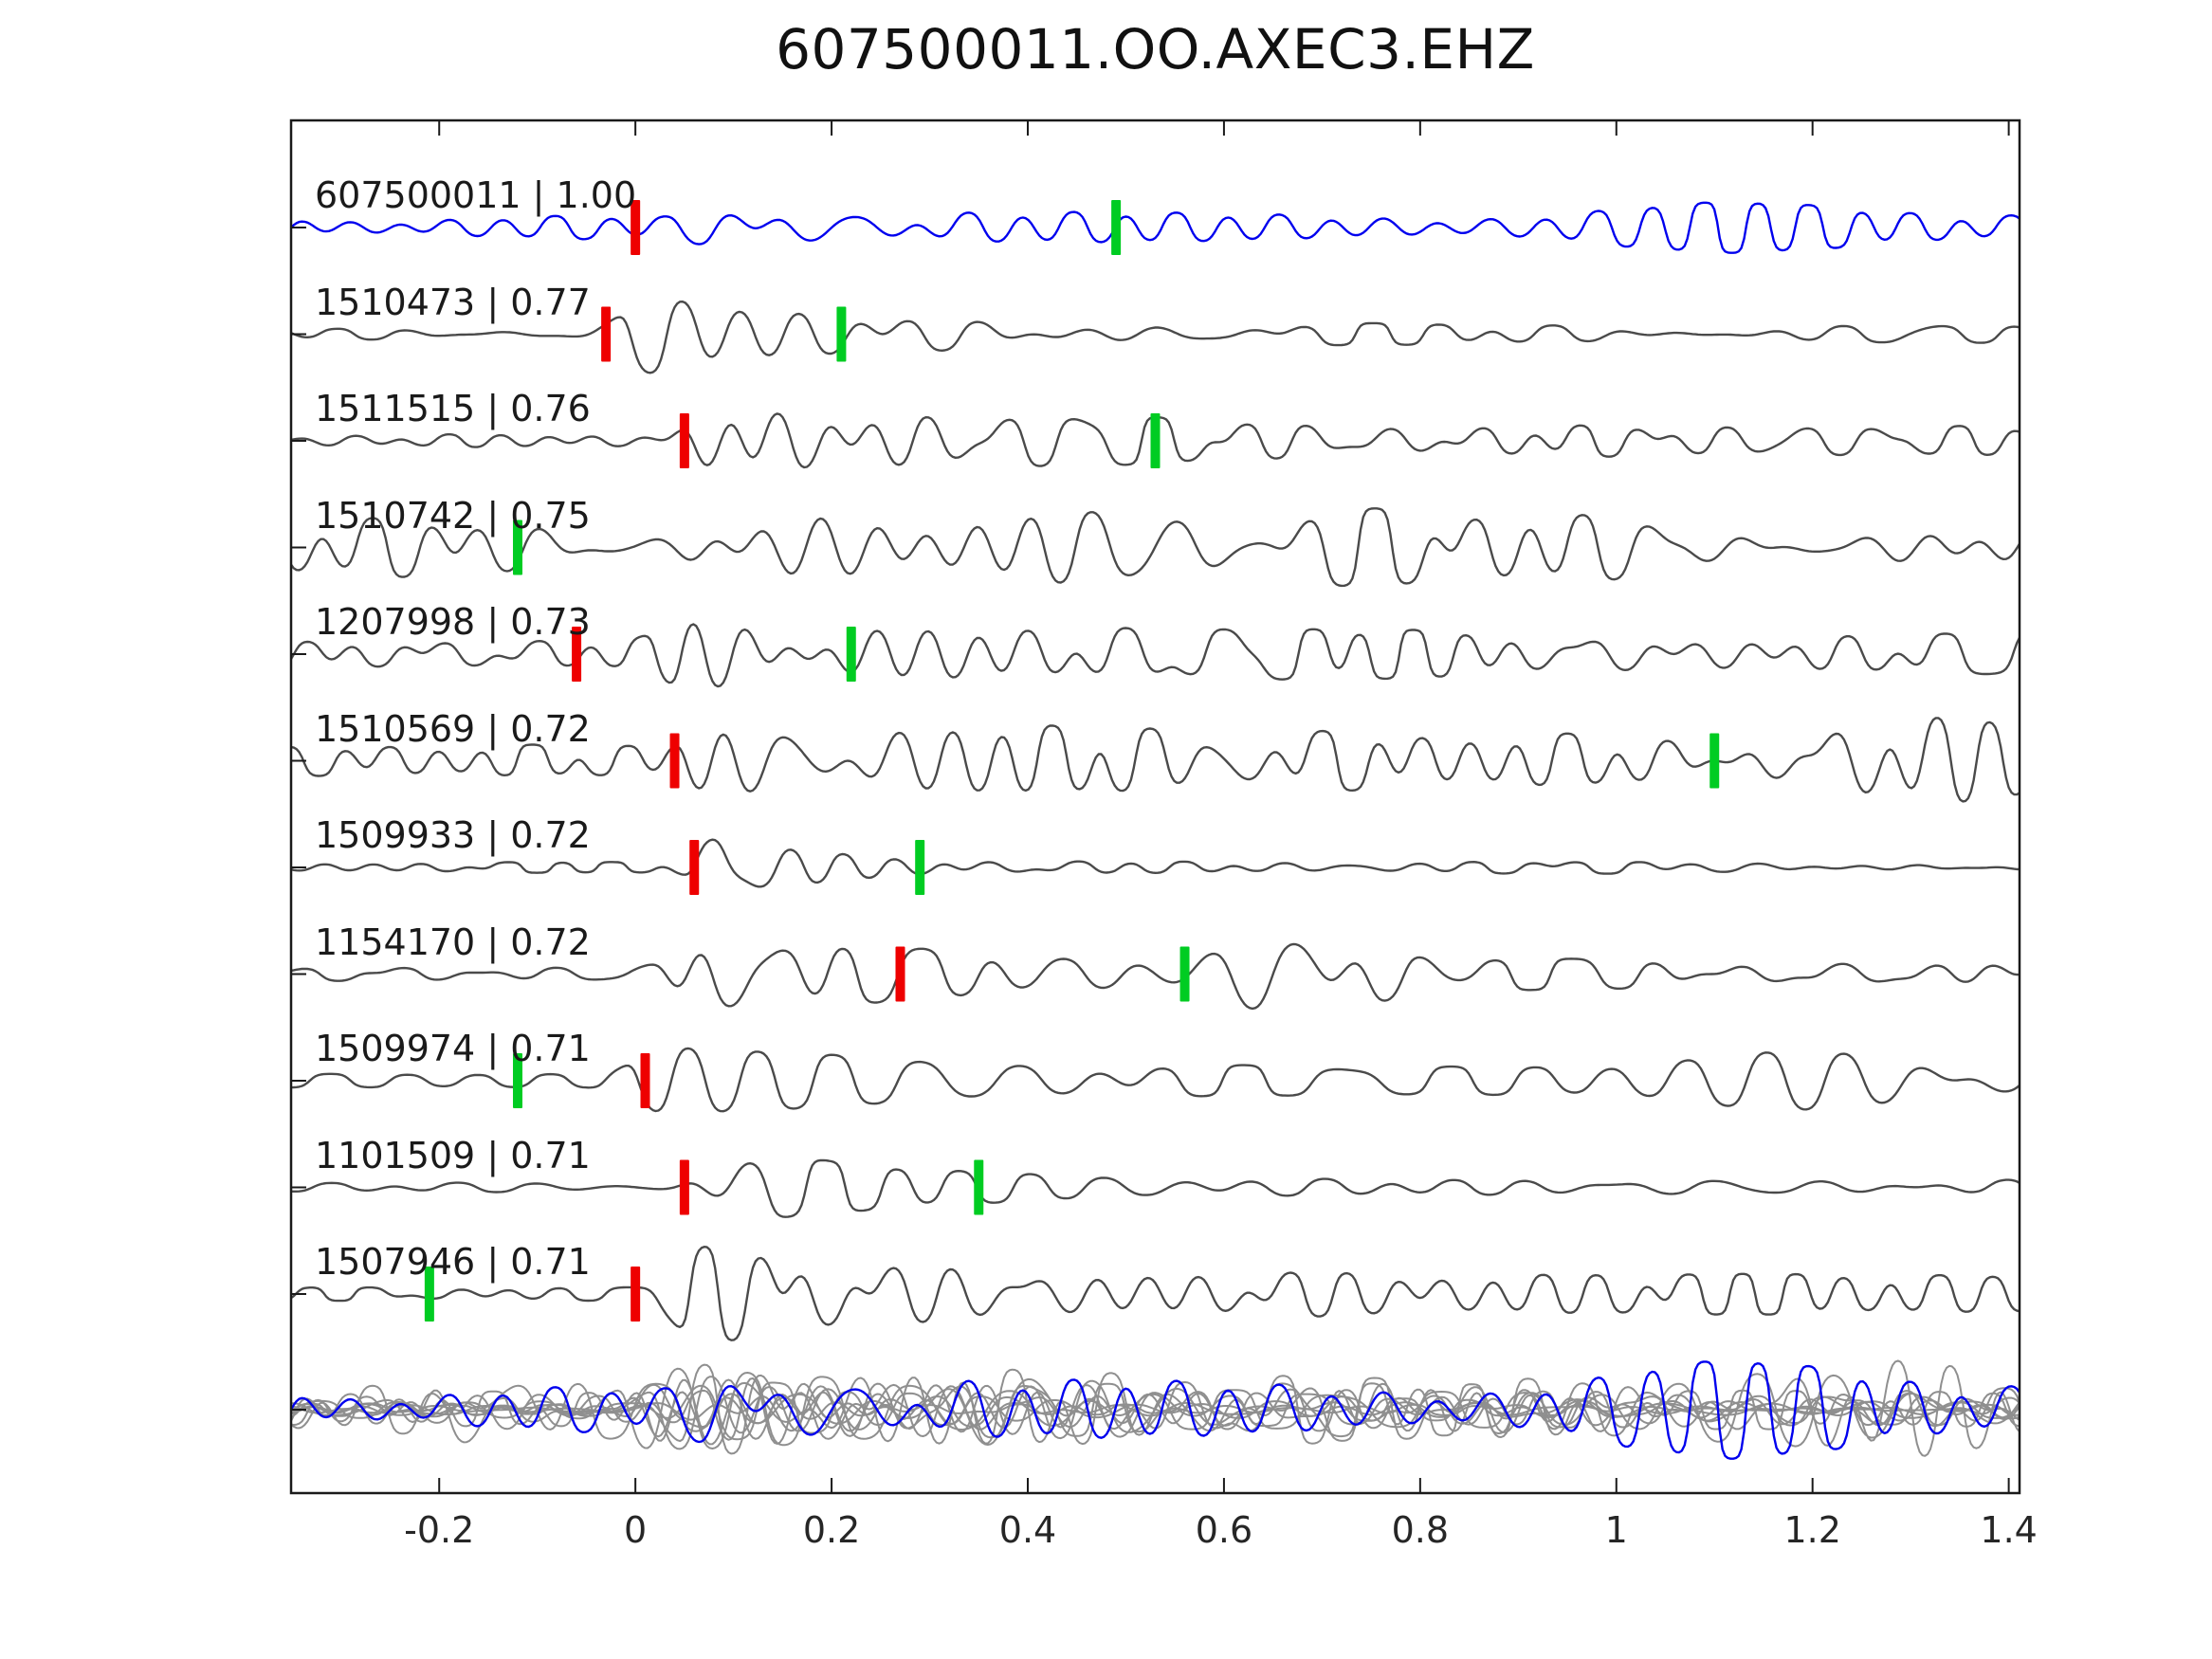  What do you see at coordinates (1420, 1530) in the screenshot?
I see `x-tick-label: 0.8` at bounding box center [1420, 1530].